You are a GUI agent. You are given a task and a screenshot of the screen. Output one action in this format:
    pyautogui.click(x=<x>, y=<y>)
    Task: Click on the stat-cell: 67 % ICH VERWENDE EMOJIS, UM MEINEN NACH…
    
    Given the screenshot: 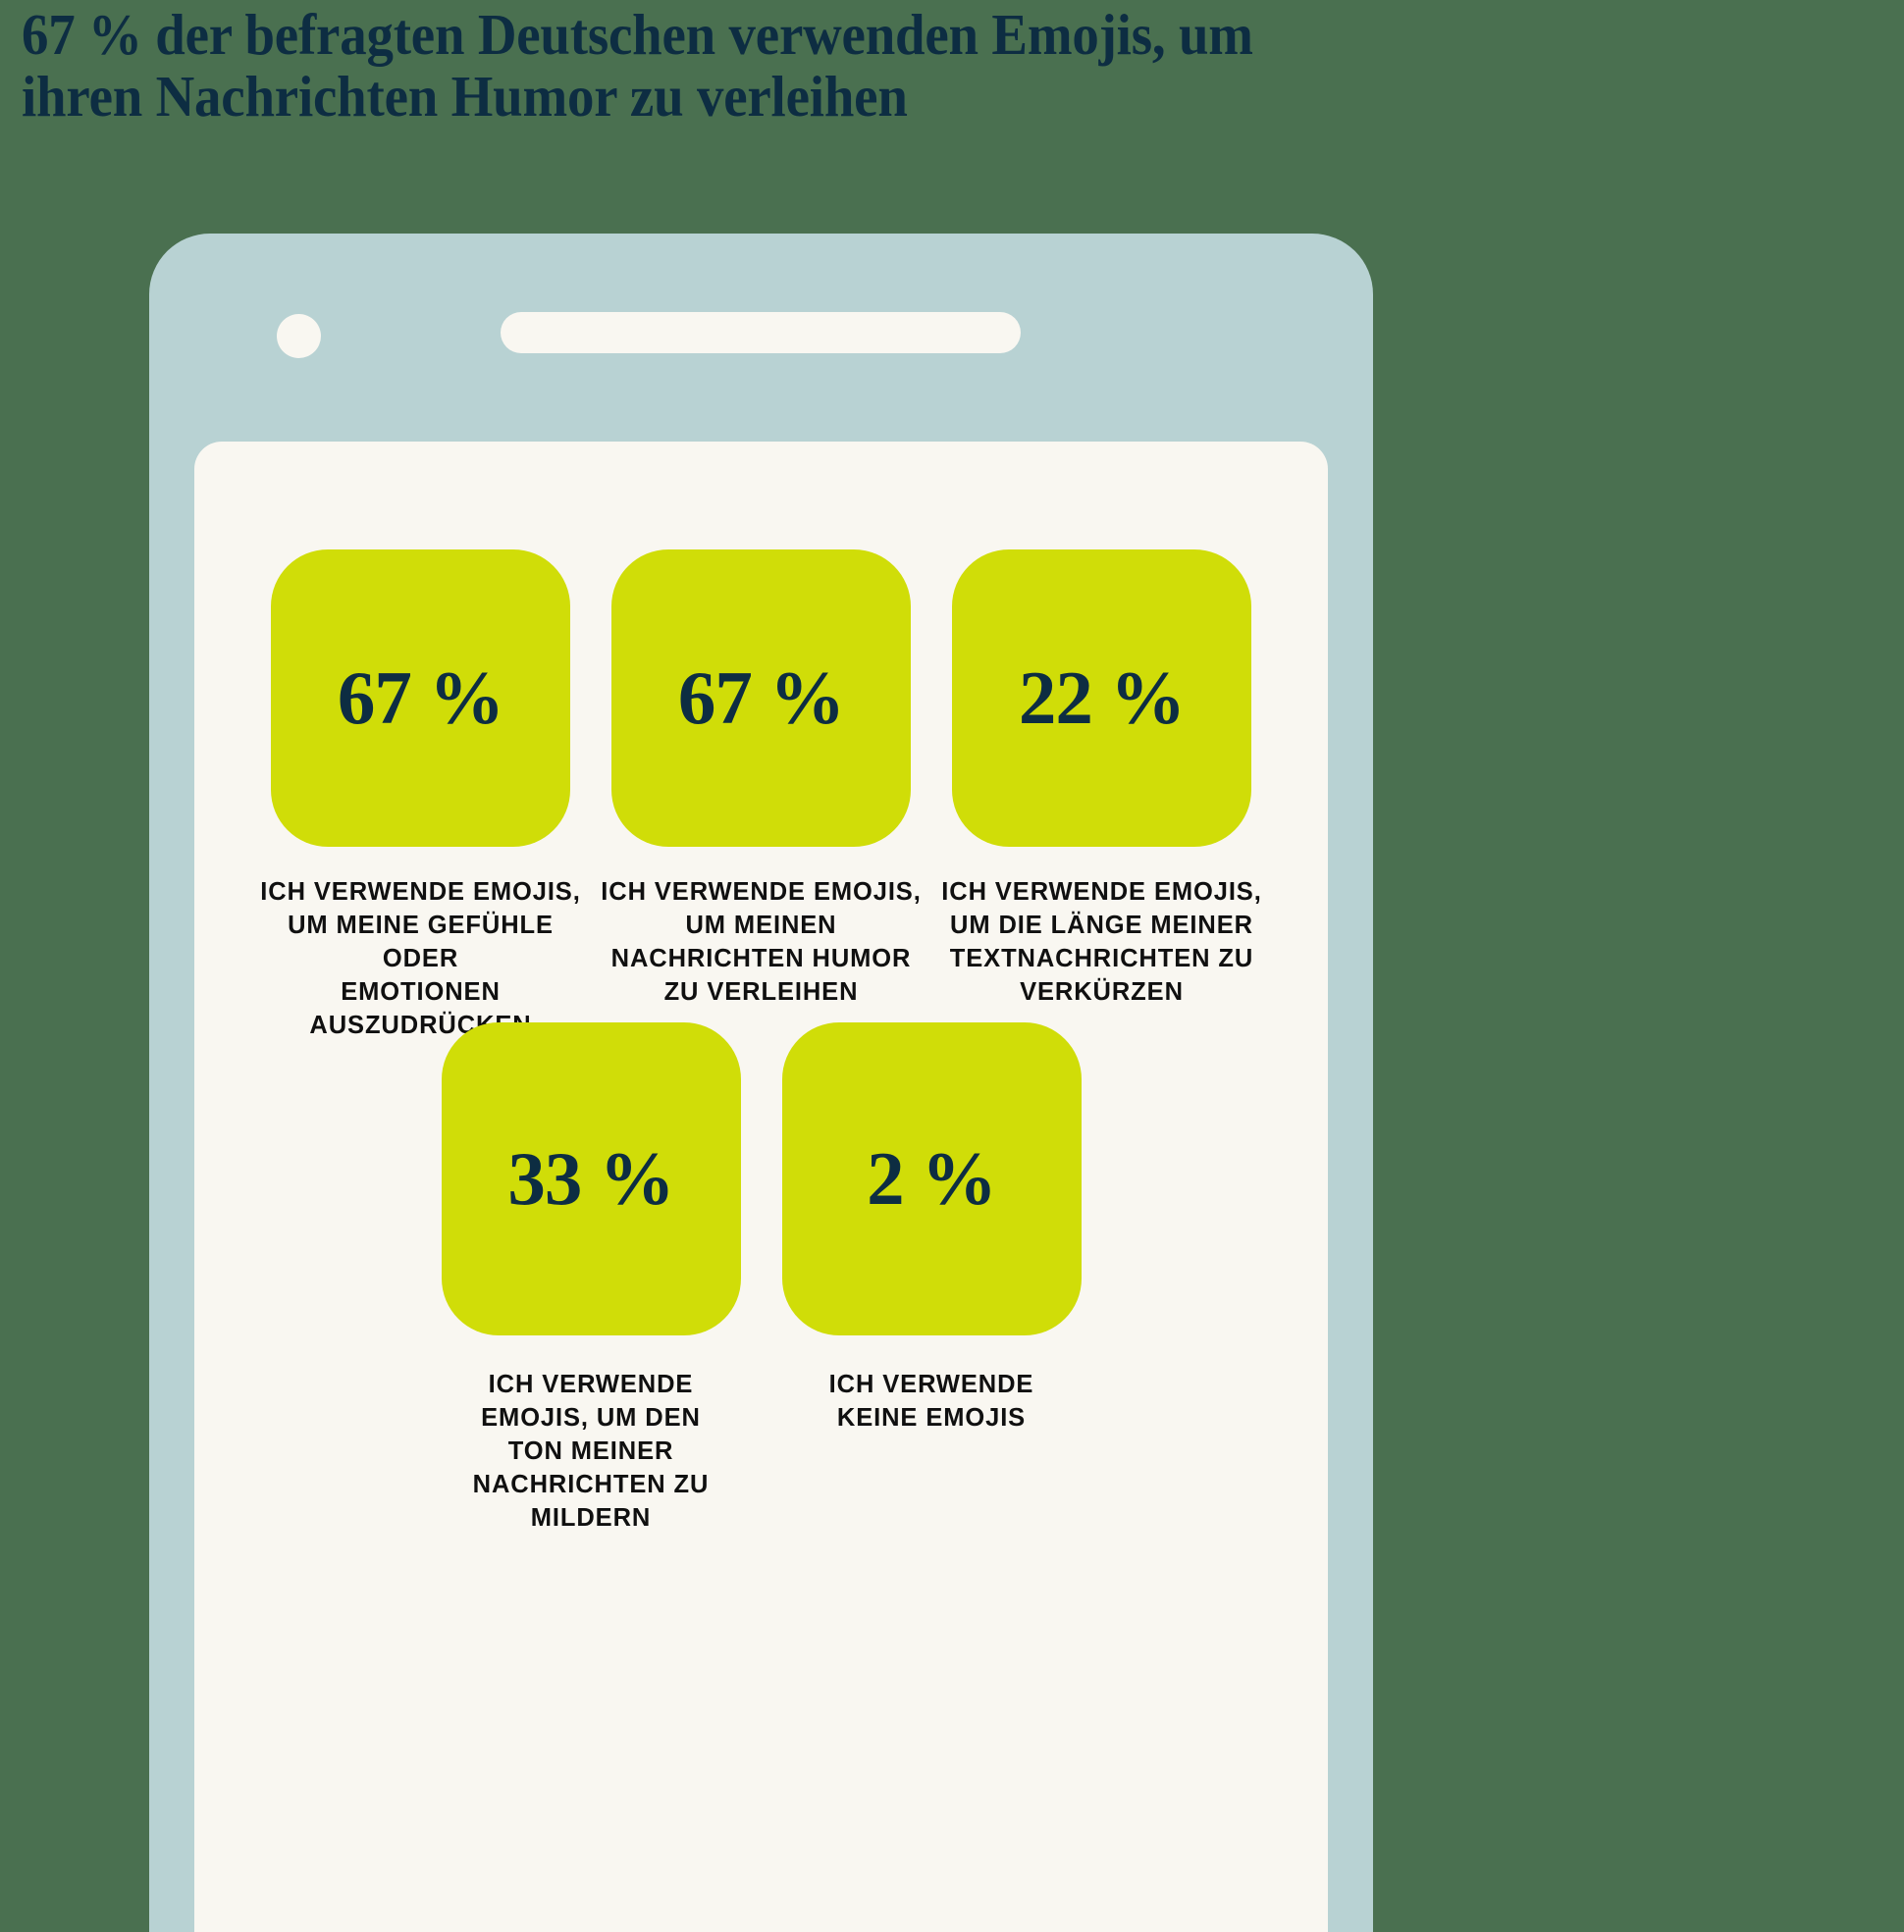 What is the action you would take?
    pyautogui.click(x=761, y=796)
    